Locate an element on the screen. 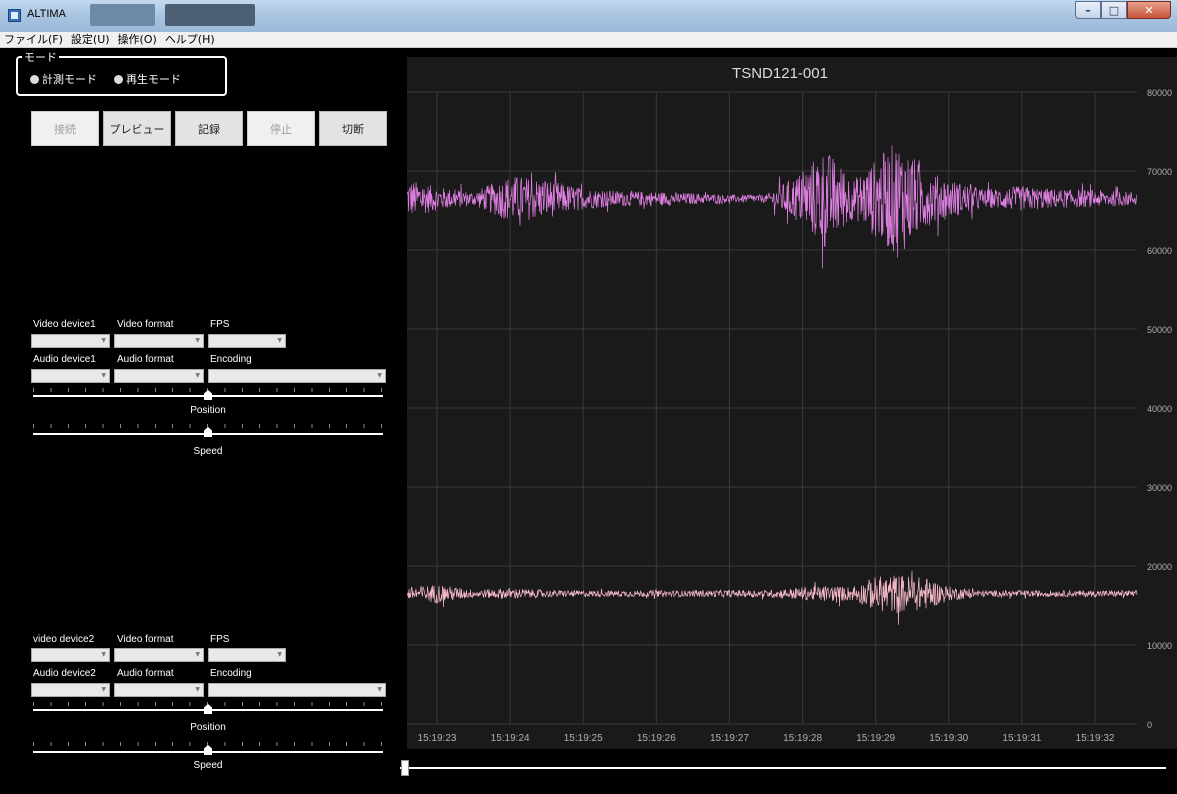 The height and width of the screenshot is (794, 1177). speed2-slider is located at coordinates (208, 749).